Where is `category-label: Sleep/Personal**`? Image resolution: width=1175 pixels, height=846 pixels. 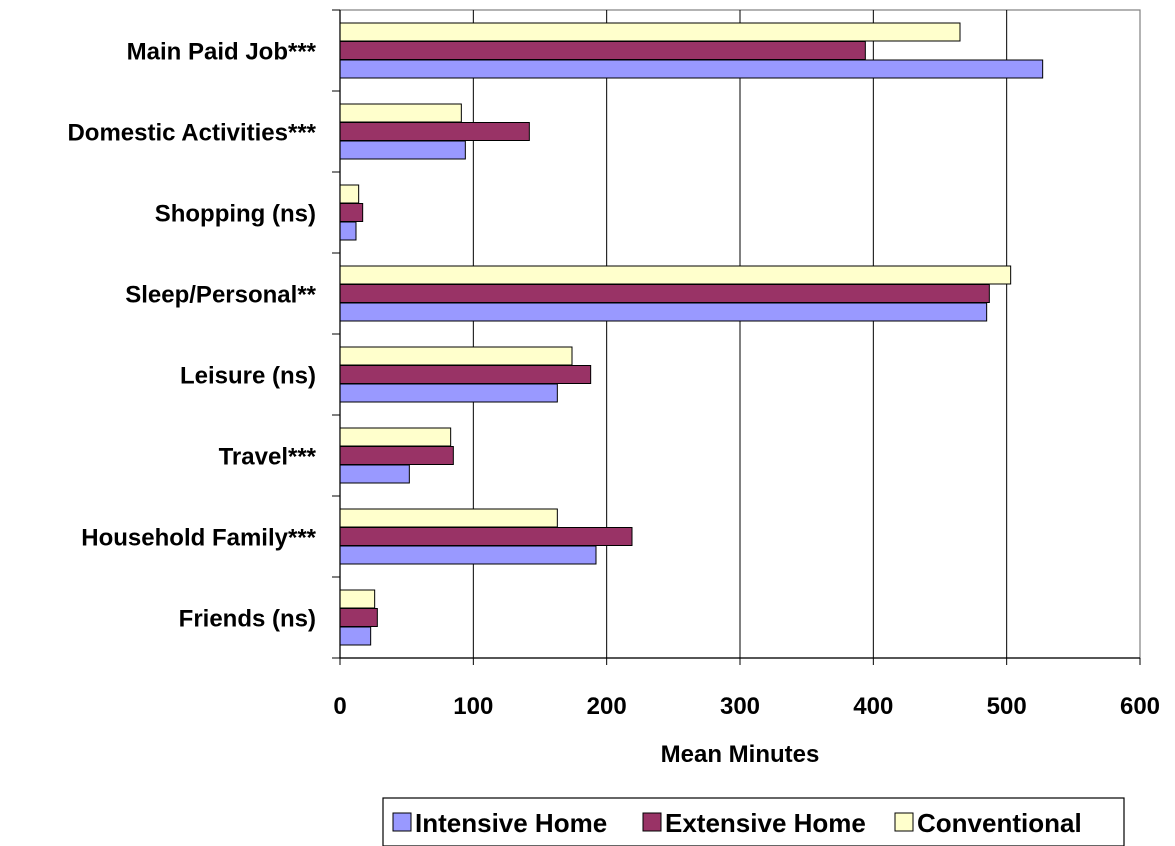 category-label: Sleep/Personal** is located at coordinates (220, 295).